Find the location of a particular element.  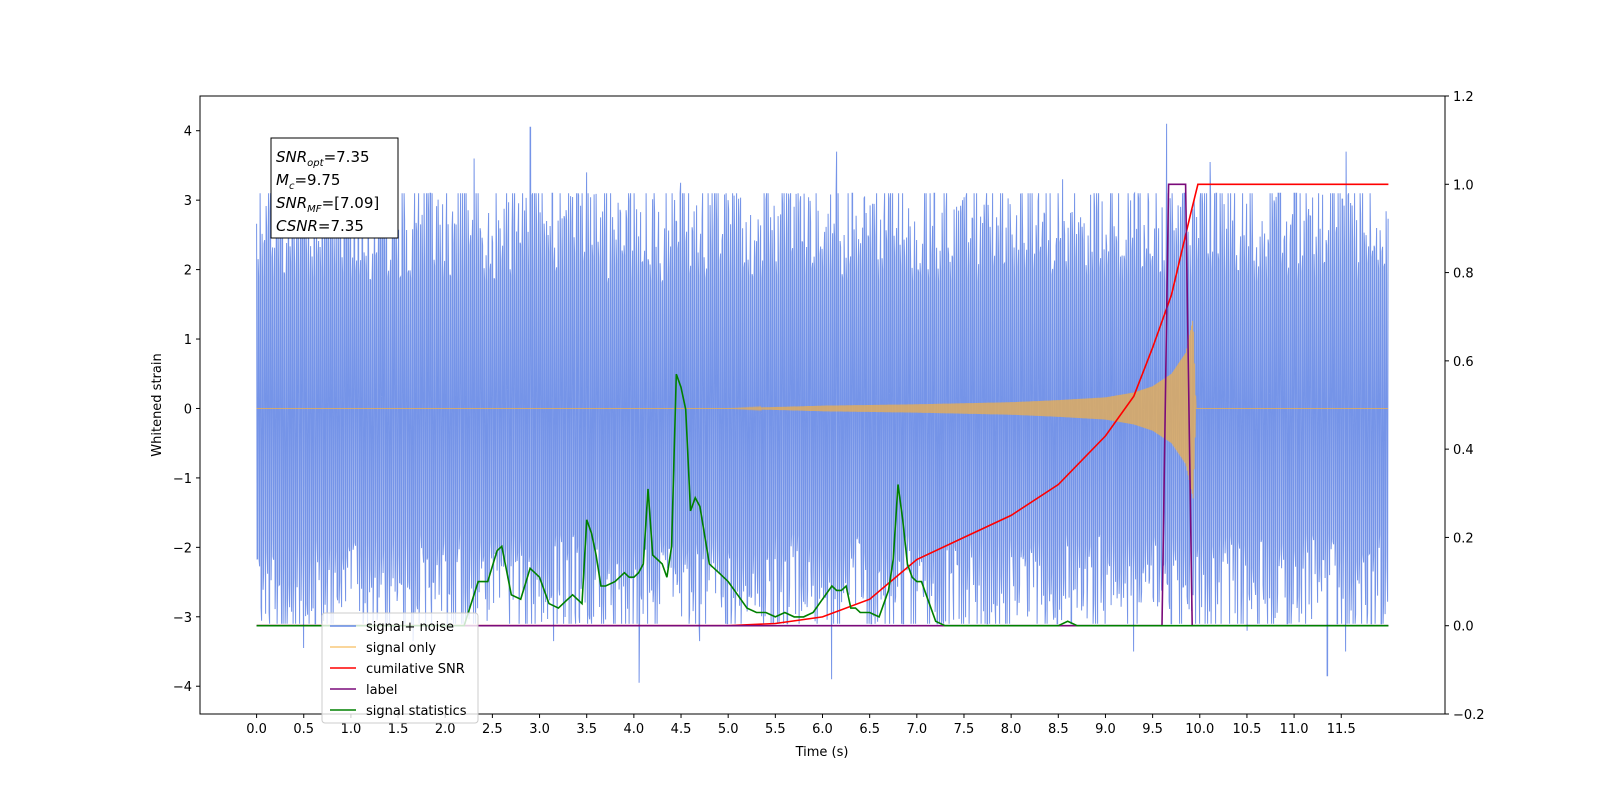

info-box-frame is located at coordinates (334, 188).